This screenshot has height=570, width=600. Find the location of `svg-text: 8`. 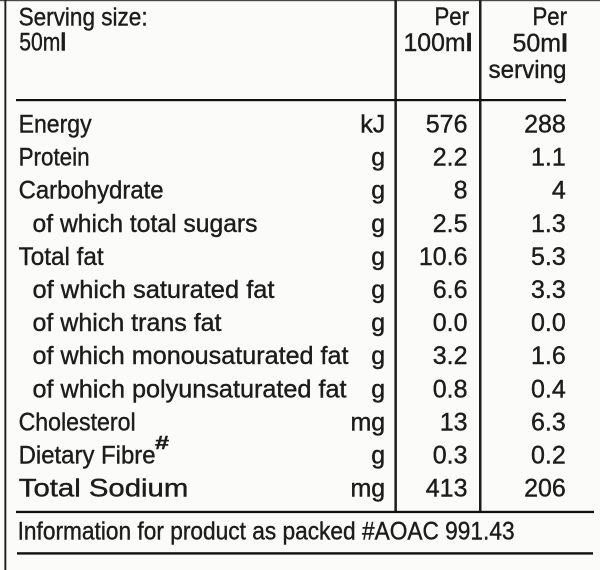

svg-text: 8 is located at coordinates (461, 191).